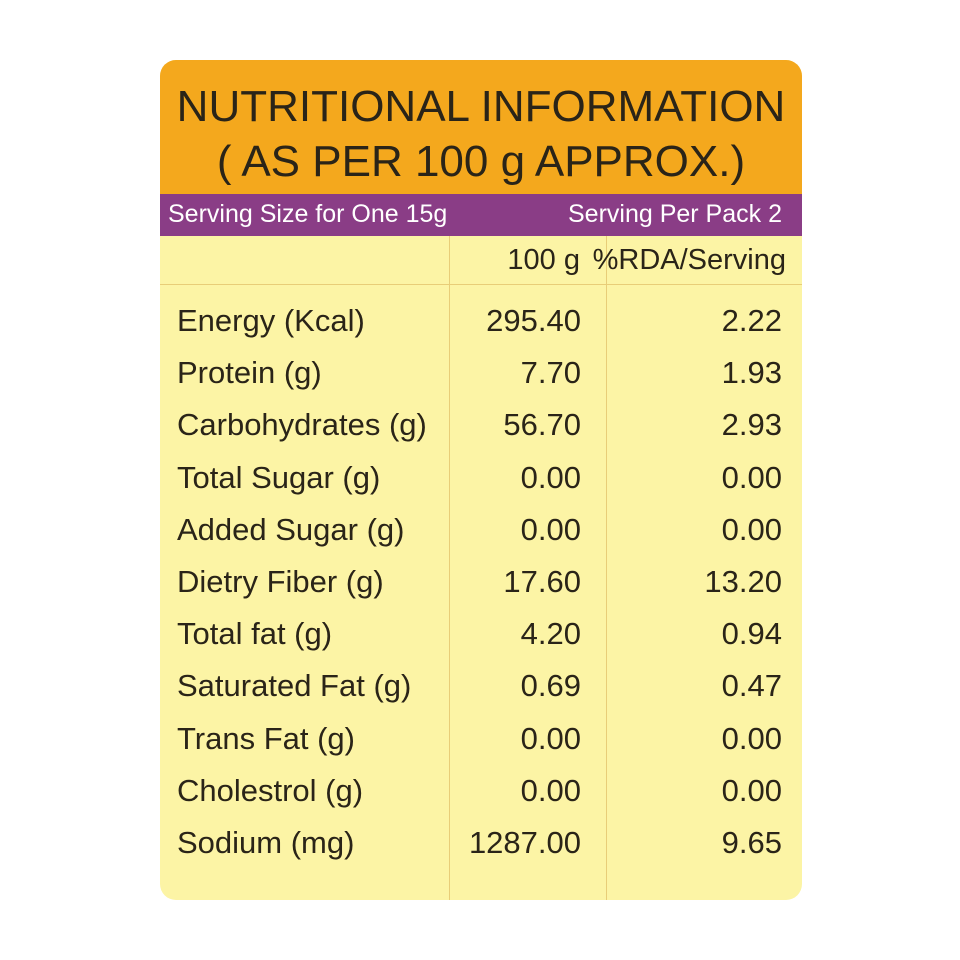  I want to click on nutrient-value-100g: 0.69, so click(550, 686).